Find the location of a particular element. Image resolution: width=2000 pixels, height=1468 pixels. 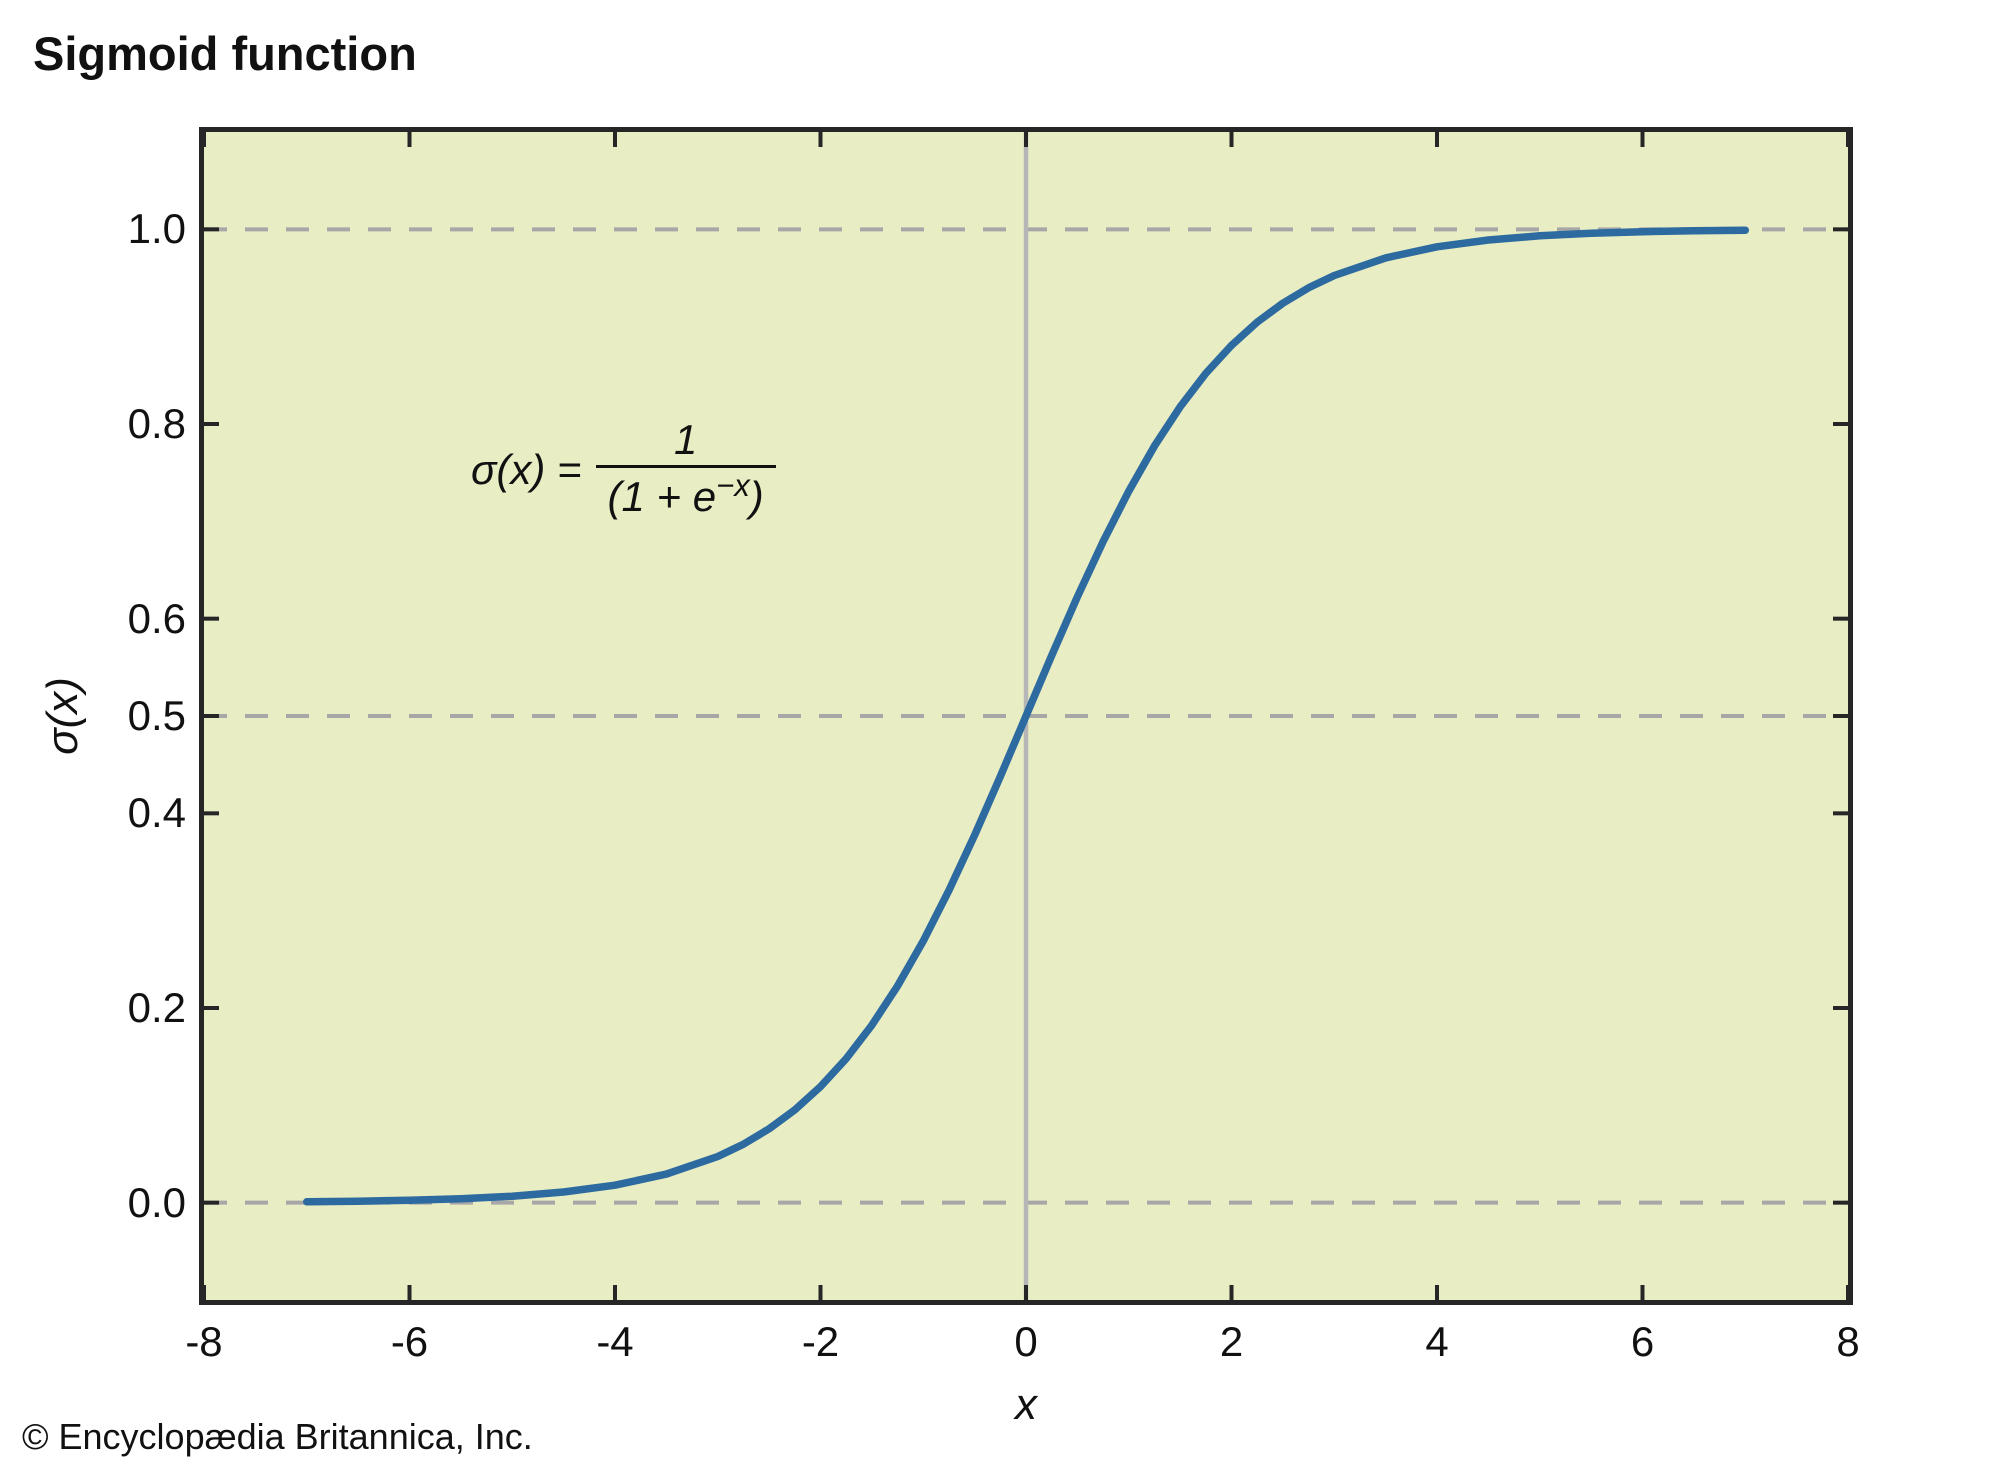

x-tick-label-0: 0 is located at coordinates (1026, 1341).